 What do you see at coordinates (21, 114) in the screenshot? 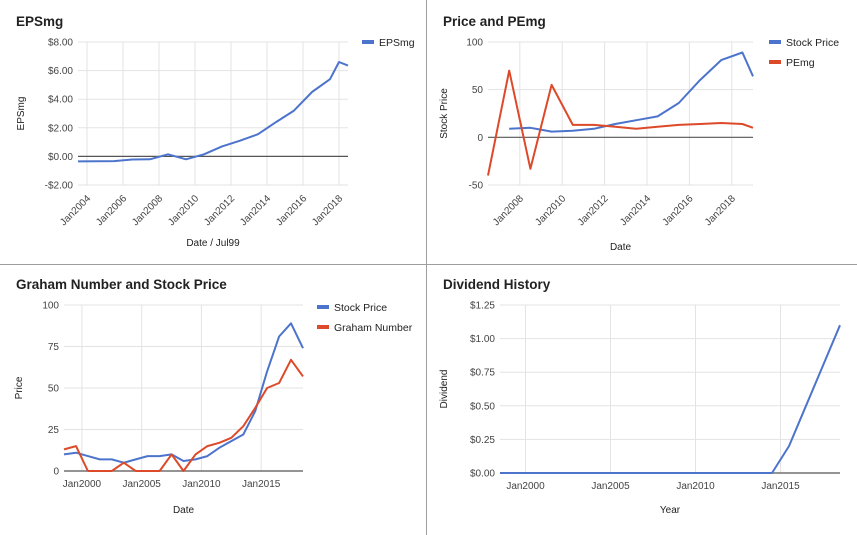
I see `y-axis-title: EPSmg` at bounding box center [21, 114].